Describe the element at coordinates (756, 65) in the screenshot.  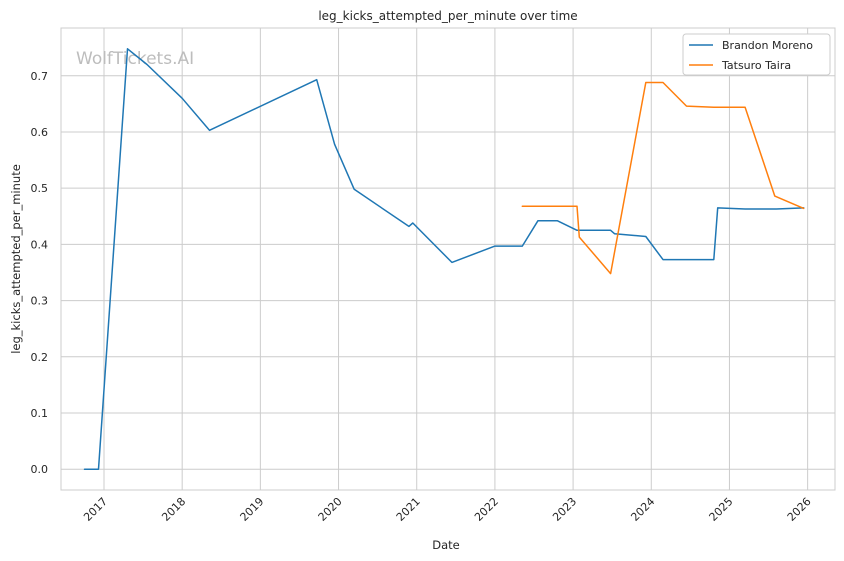
I see `legend-entry-label: Tatsuro Taira` at that location.